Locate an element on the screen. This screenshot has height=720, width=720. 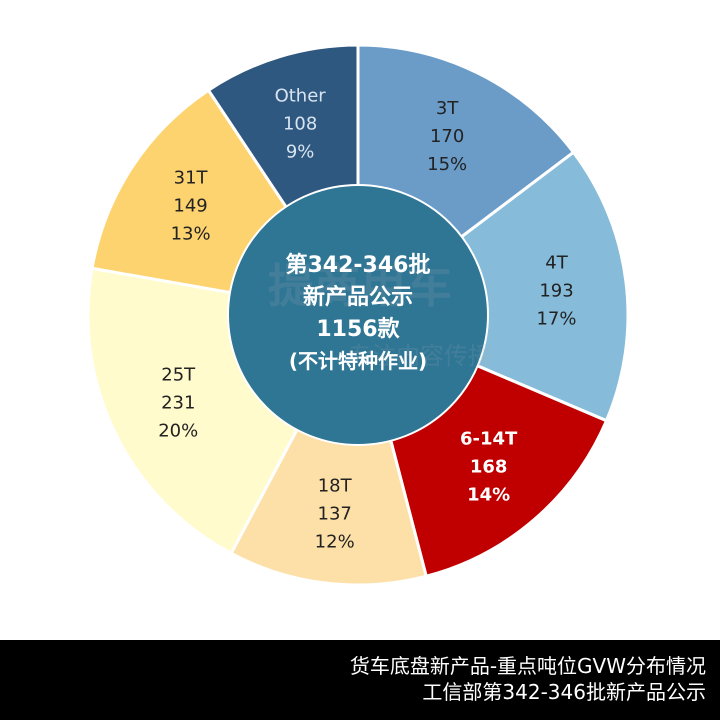
slice-percent-label: 17% is located at coordinates (556, 319).